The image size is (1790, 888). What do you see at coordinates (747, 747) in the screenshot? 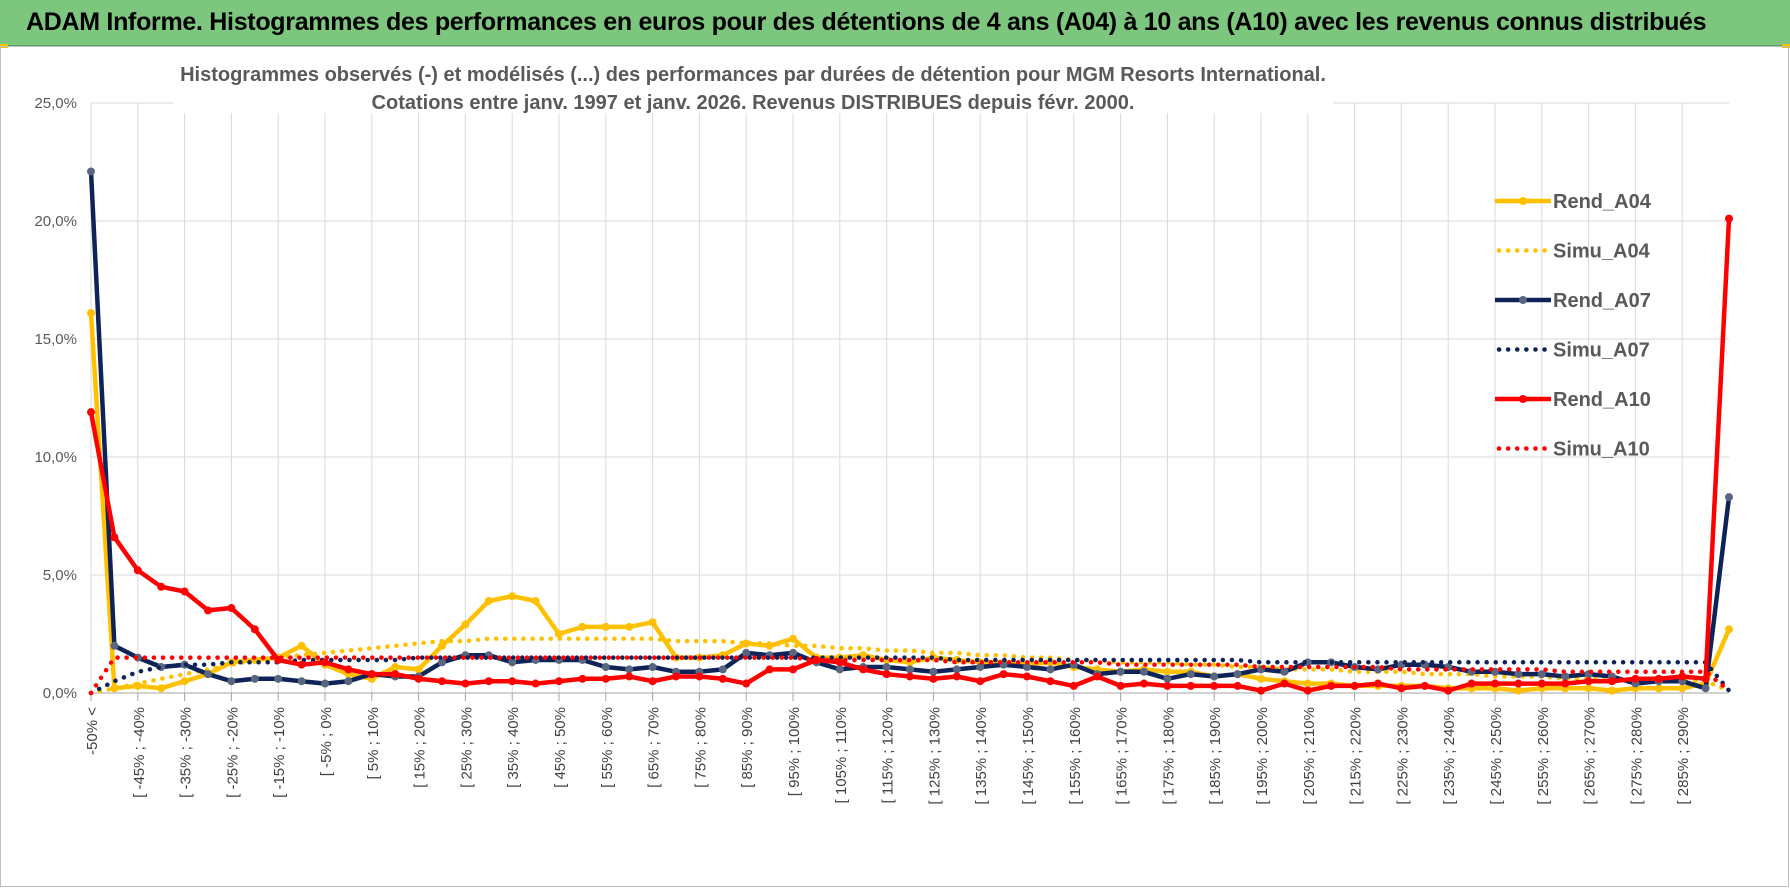
I see `x-tick-label: [ 85% ; 90%` at bounding box center [747, 747].